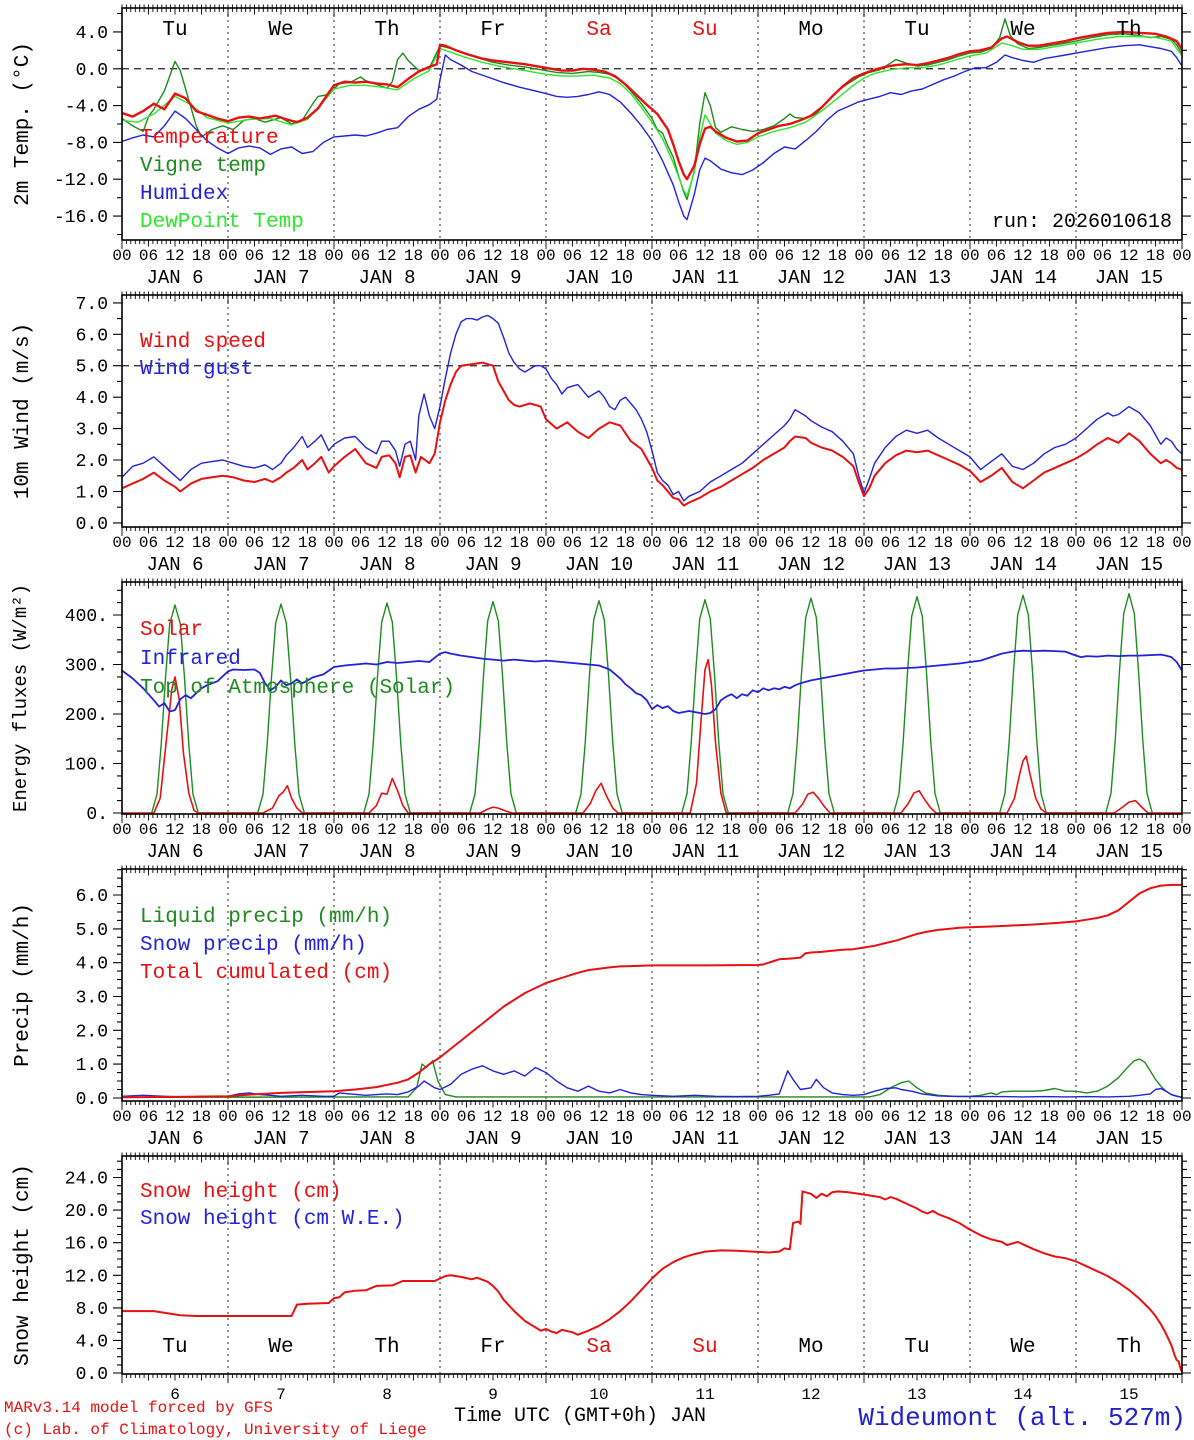  What do you see at coordinates (92, 1310) in the screenshot?
I see `y-tick-label: 8.0` at bounding box center [92, 1310].